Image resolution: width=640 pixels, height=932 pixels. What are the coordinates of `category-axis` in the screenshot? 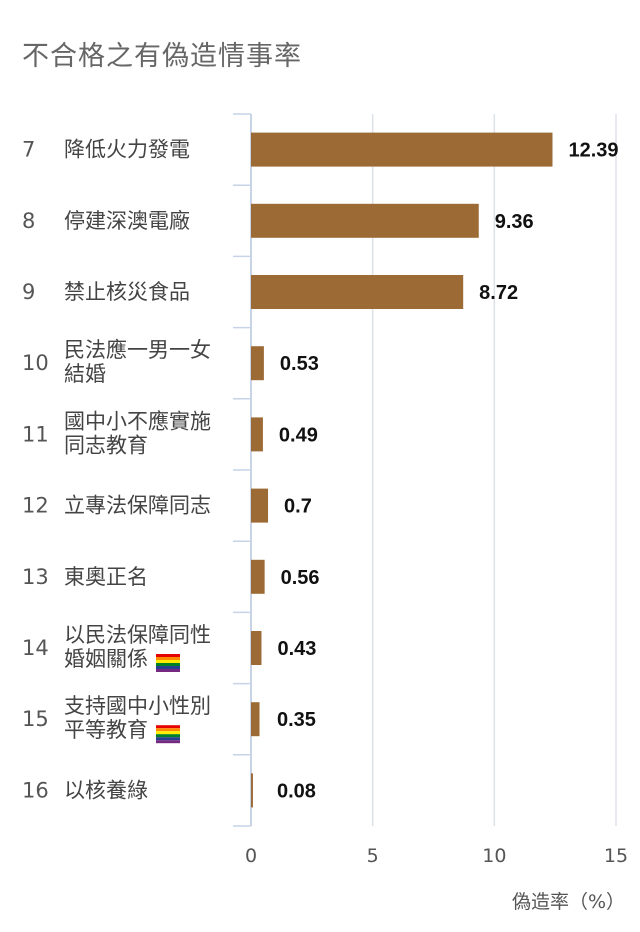 It's located at (242, 470).